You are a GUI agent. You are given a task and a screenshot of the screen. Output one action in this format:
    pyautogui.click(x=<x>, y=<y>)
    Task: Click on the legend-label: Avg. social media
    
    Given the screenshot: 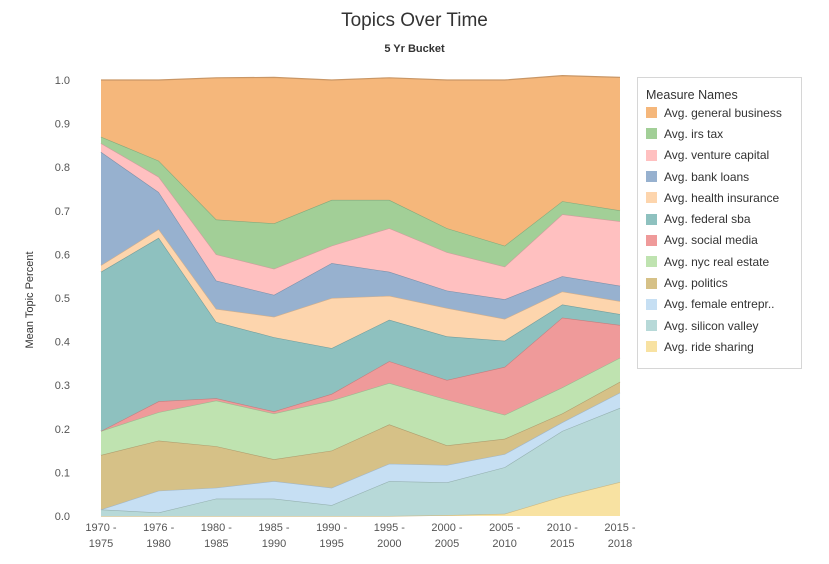 What is the action you would take?
    pyautogui.click(x=711, y=240)
    